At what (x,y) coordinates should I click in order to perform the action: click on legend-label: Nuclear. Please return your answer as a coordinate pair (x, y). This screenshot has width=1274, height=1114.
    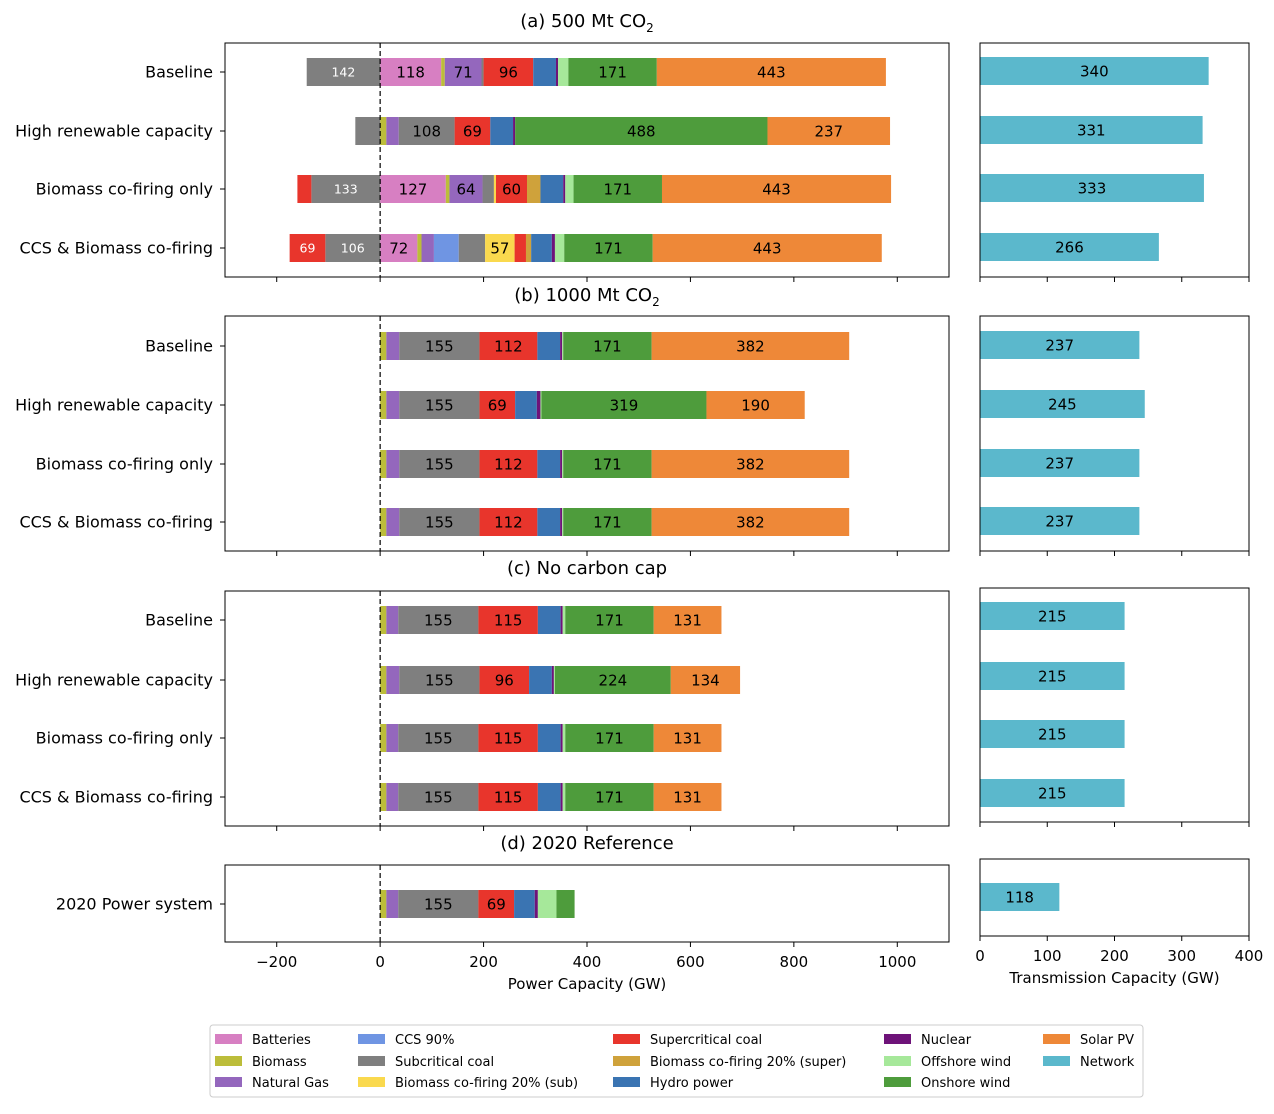
    Looking at the image, I should click on (946, 1040).